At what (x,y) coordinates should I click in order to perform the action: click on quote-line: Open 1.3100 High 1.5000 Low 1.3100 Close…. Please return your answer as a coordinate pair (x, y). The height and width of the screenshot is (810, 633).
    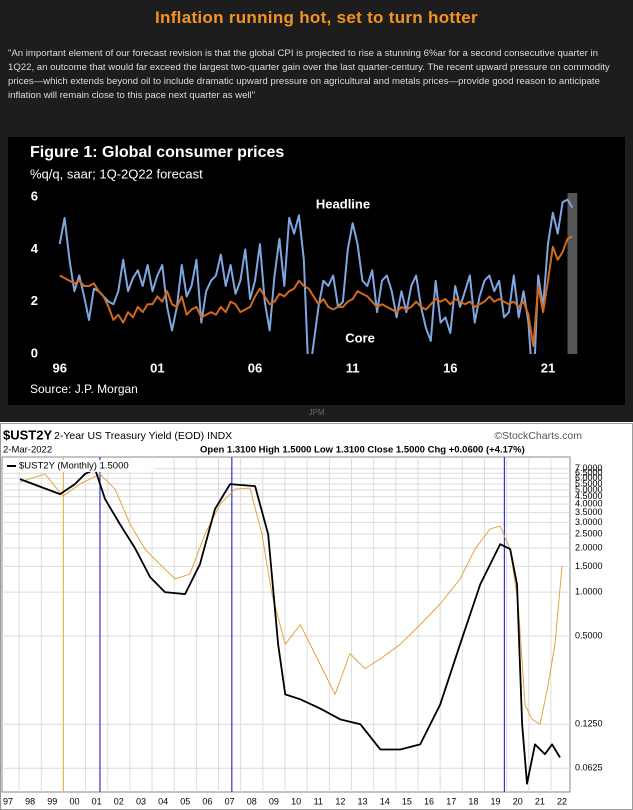
    Looking at the image, I should click on (362, 450).